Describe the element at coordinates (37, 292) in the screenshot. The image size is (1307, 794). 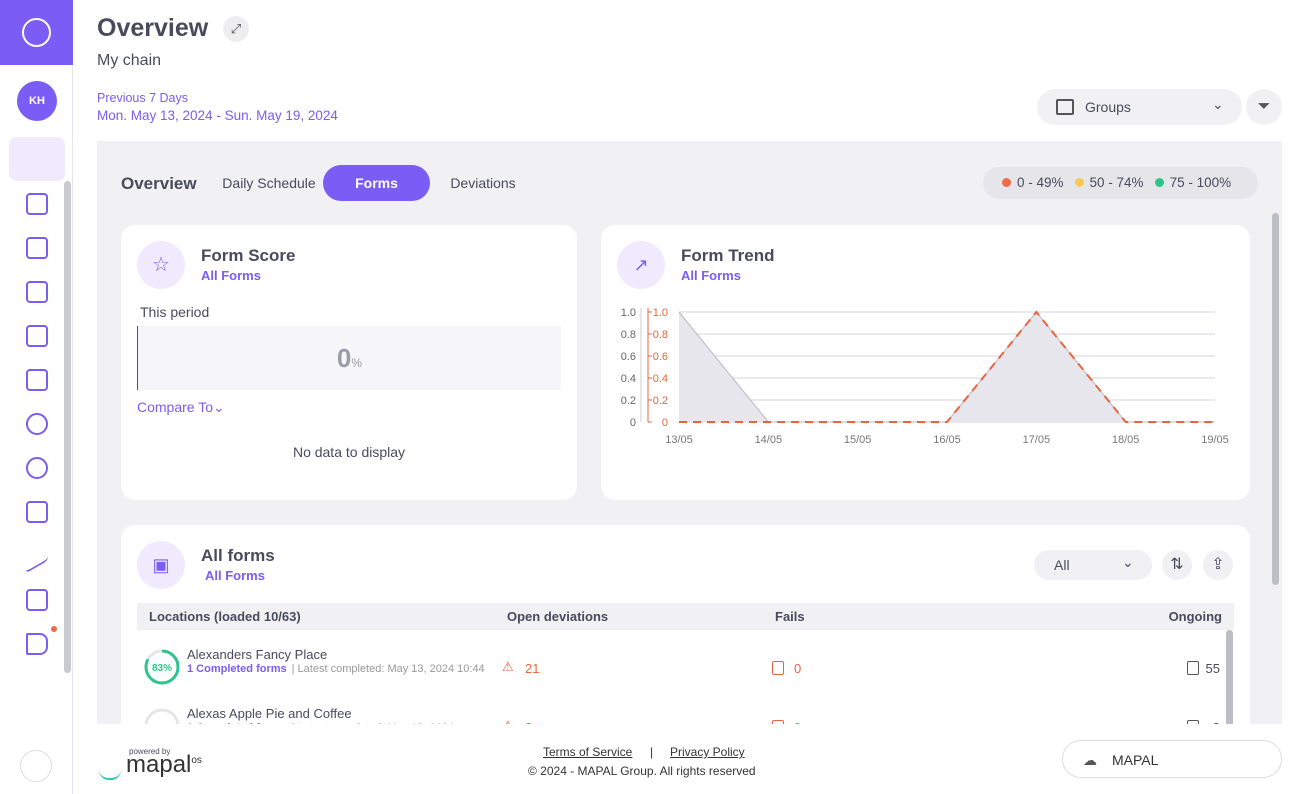
I see `nav-forms` at that location.